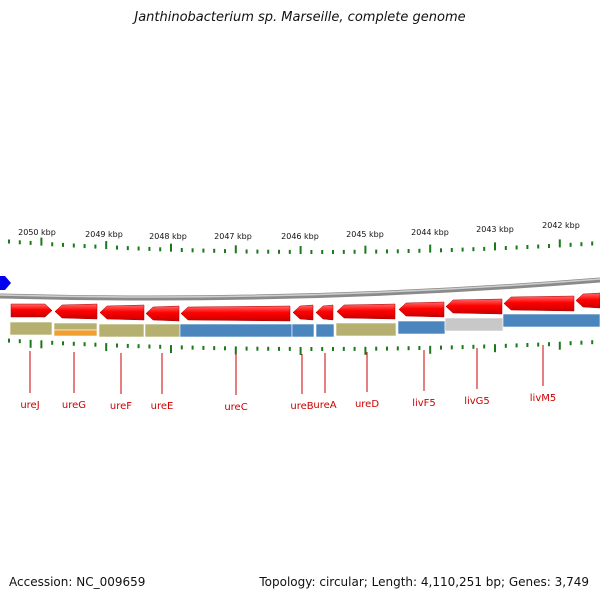 This screenshot has height=600, width=600. I want to click on gene-label: ureE, so click(162, 406).